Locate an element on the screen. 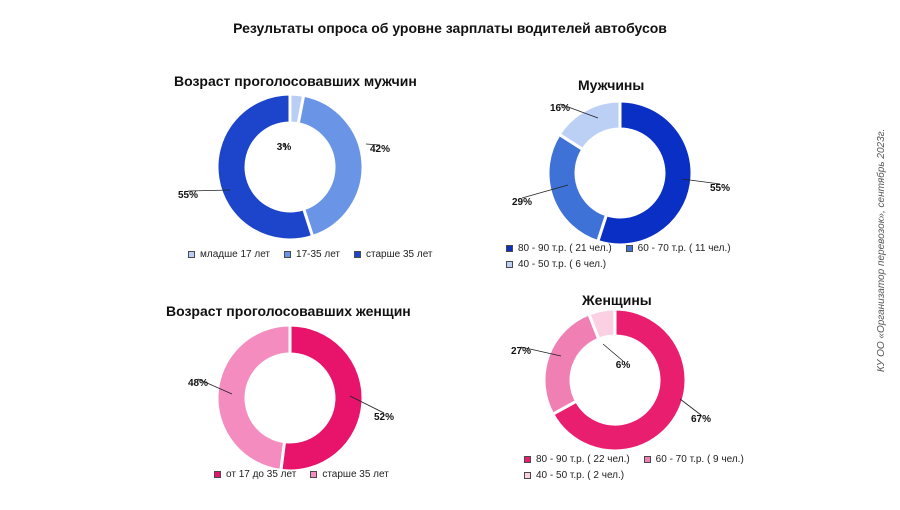  data-label: 52% is located at coordinates (384, 417).